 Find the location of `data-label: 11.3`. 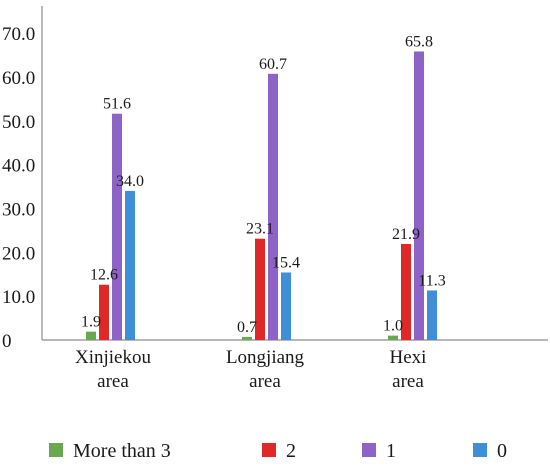

data-label: 11.3 is located at coordinates (431, 280).